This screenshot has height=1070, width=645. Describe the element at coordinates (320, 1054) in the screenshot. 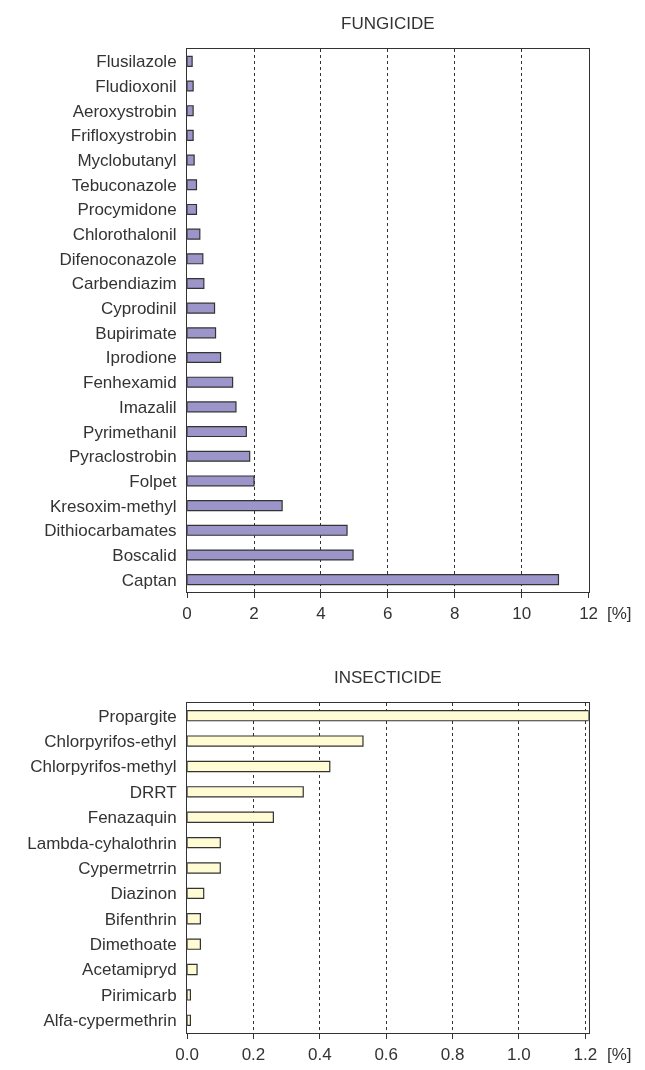

I see `x-tick-label: 0.4` at that location.